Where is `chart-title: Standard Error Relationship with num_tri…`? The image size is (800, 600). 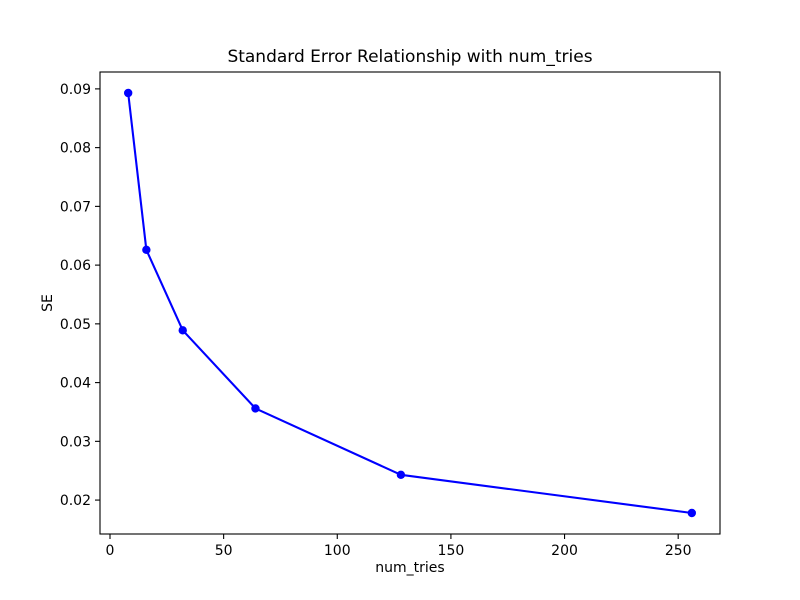
chart-title: Standard Error Relationship with num_tri… is located at coordinates (409, 57).